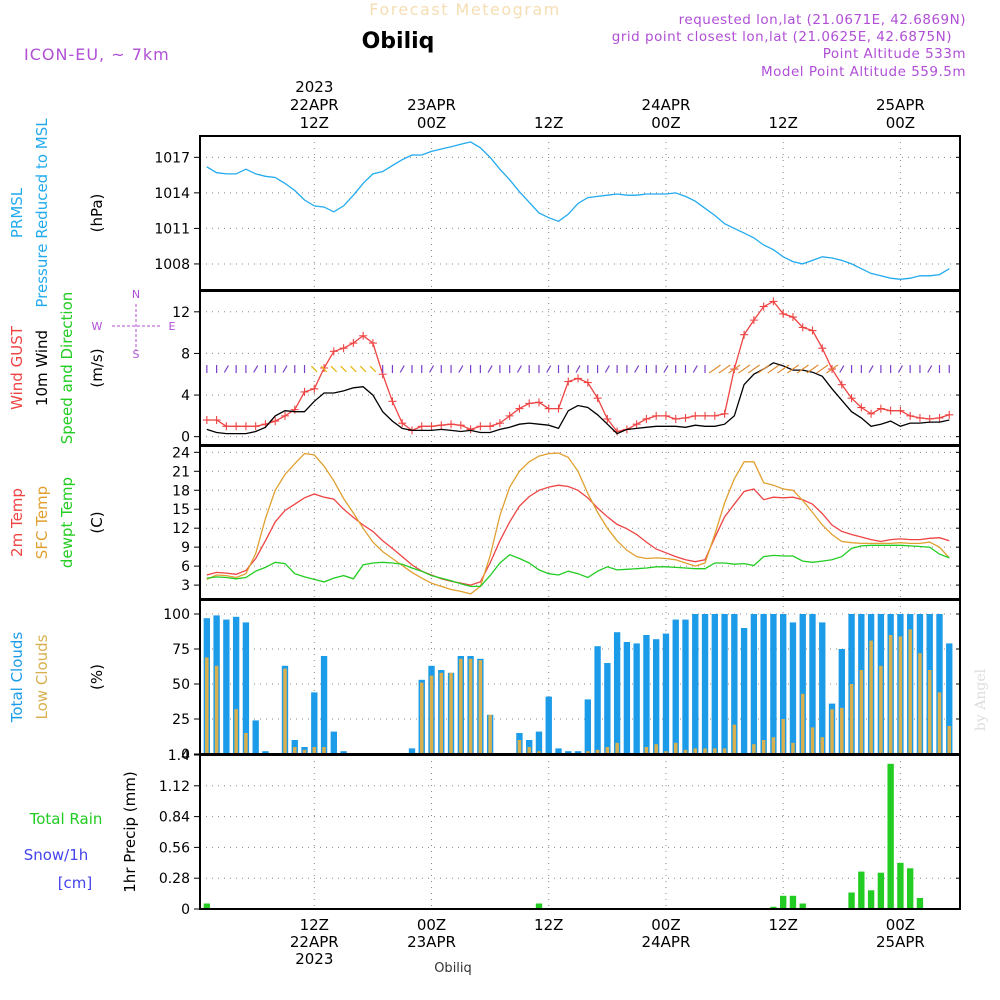  I want to click on time-label-bottom: 23APR, so click(431, 942).